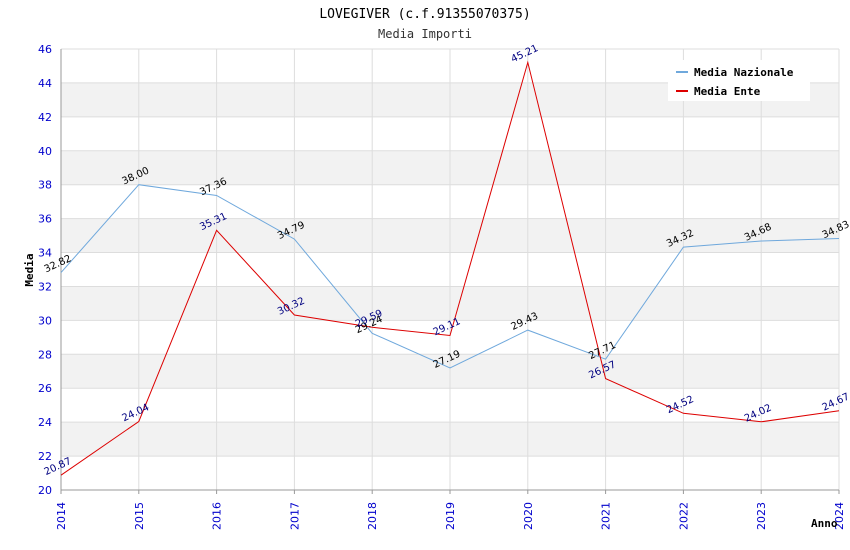 This screenshot has width=850, height=550. I want to click on x-tick-label: 2021, so click(606, 516).